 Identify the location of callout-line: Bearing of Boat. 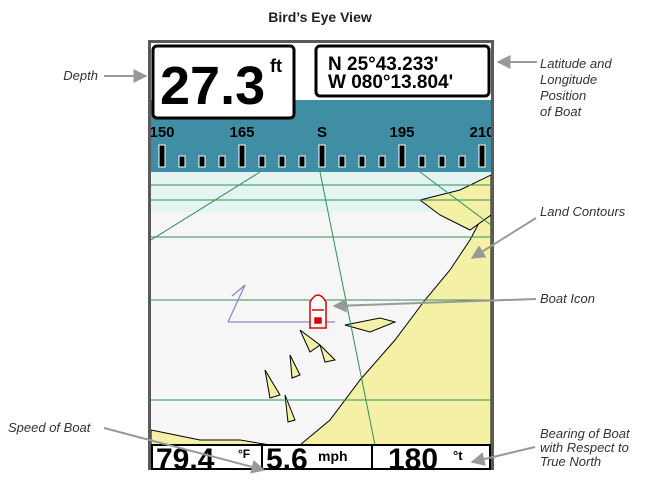
(585, 433).